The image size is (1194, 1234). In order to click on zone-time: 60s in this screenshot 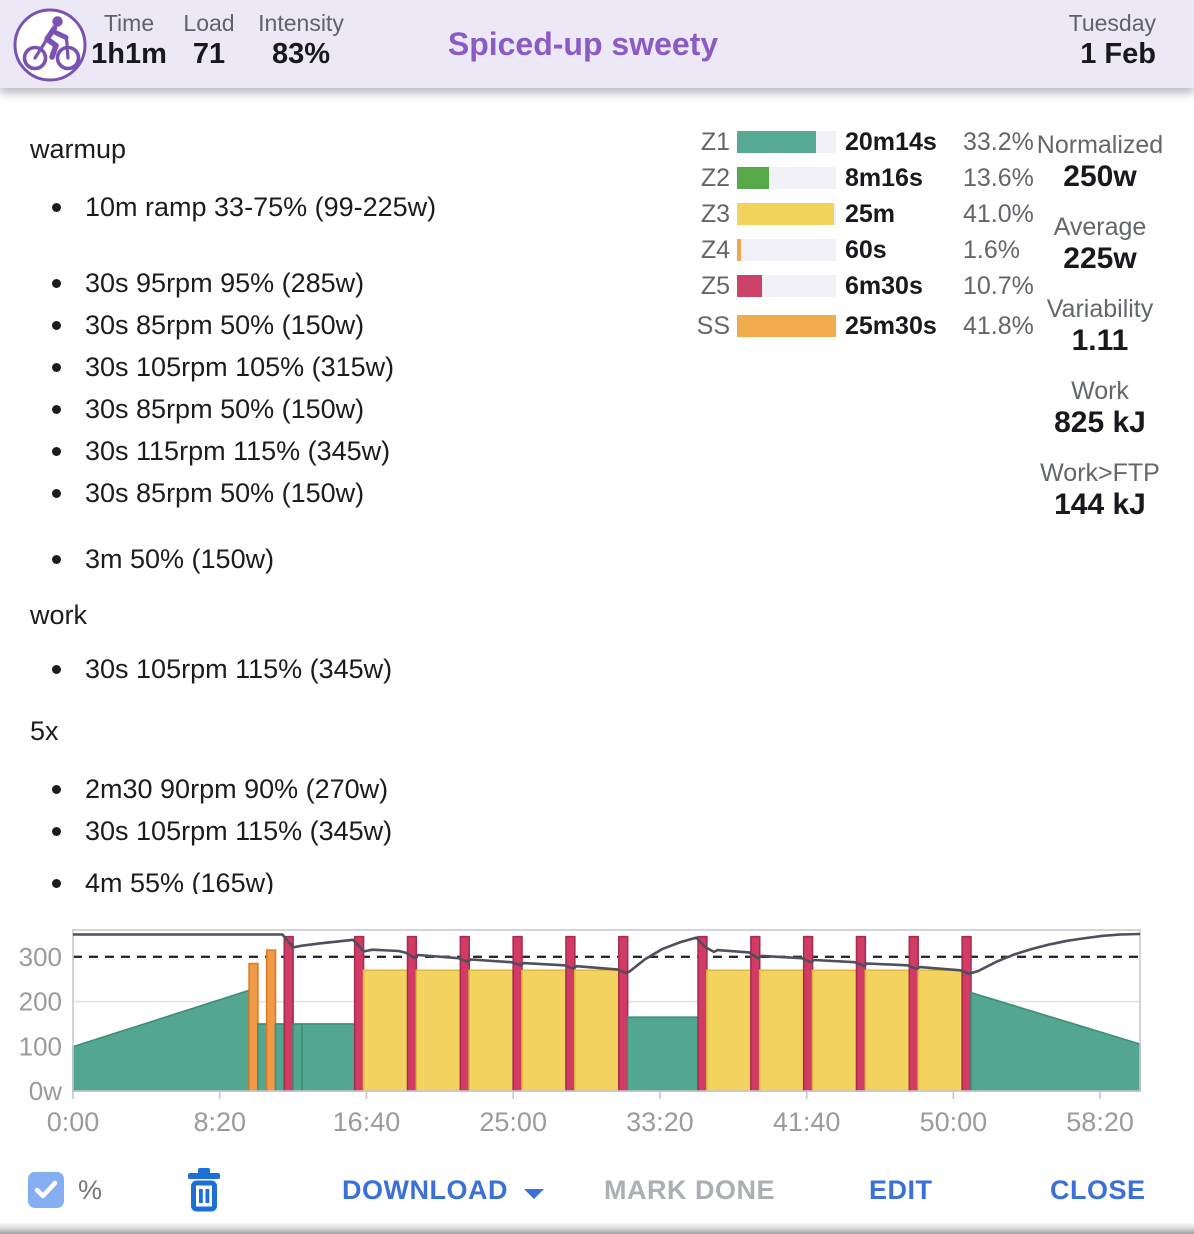, I will do `click(866, 249)`.